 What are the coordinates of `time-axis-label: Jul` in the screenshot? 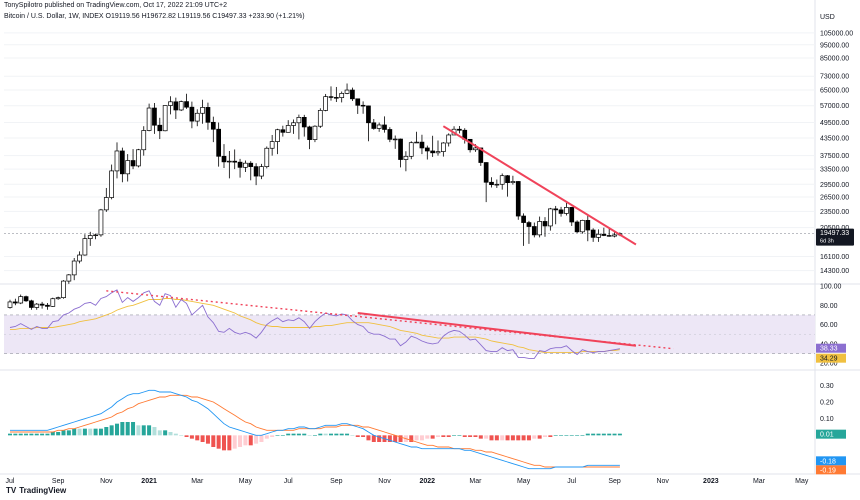 It's located at (10, 481).